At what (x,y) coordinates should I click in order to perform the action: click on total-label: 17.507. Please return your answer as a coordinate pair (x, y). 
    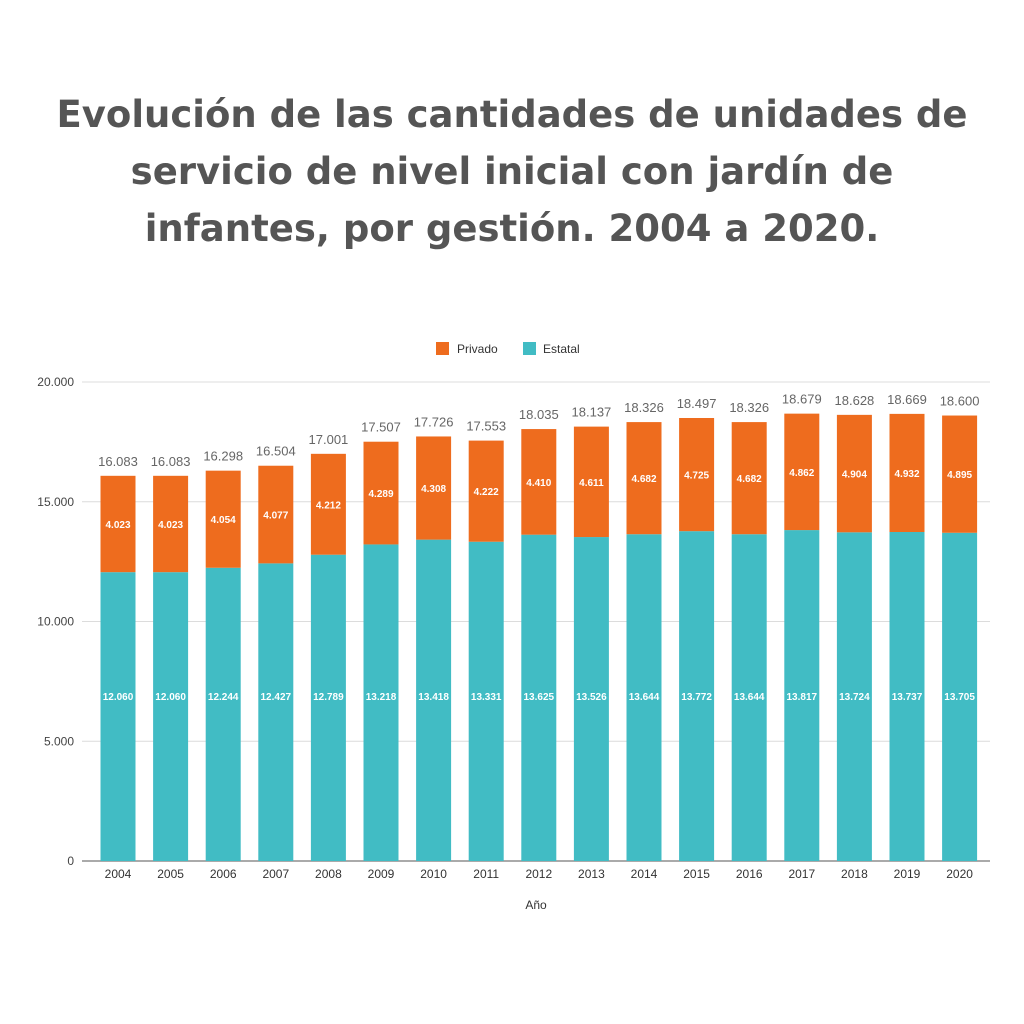
    Looking at the image, I should click on (381, 427).